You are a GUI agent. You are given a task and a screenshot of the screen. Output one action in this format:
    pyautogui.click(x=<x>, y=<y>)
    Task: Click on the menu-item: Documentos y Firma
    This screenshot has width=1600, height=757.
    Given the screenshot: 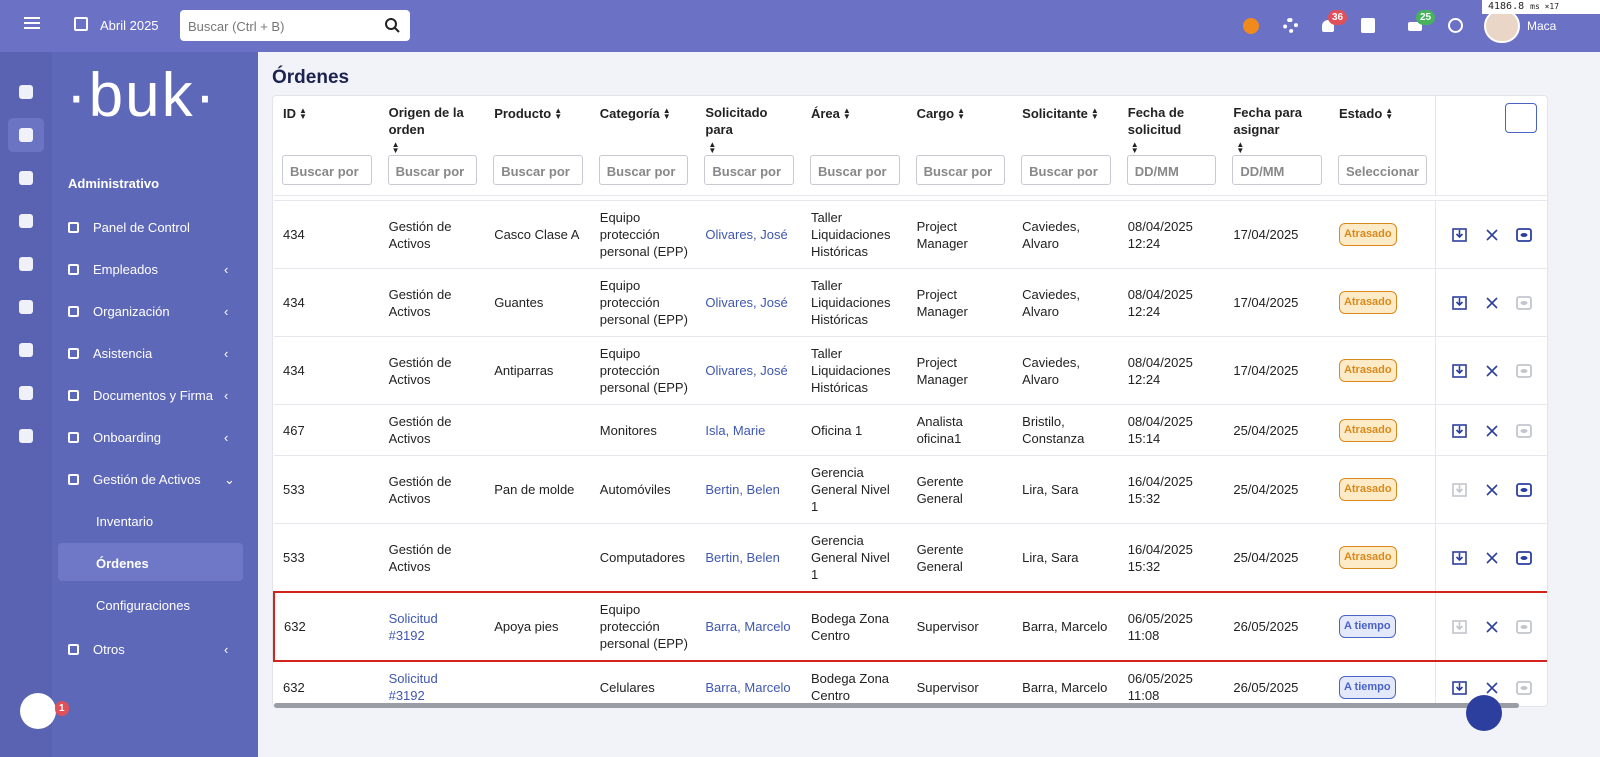 What is the action you would take?
    pyautogui.click(x=140, y=395)
    